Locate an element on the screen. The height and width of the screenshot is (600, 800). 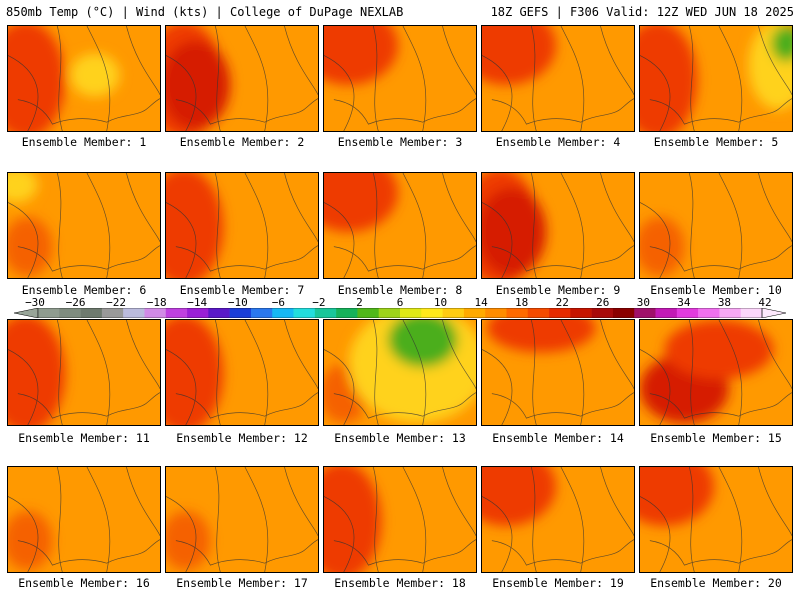
colorbar-tick-label: −2 is located at coordinates (319, 302).